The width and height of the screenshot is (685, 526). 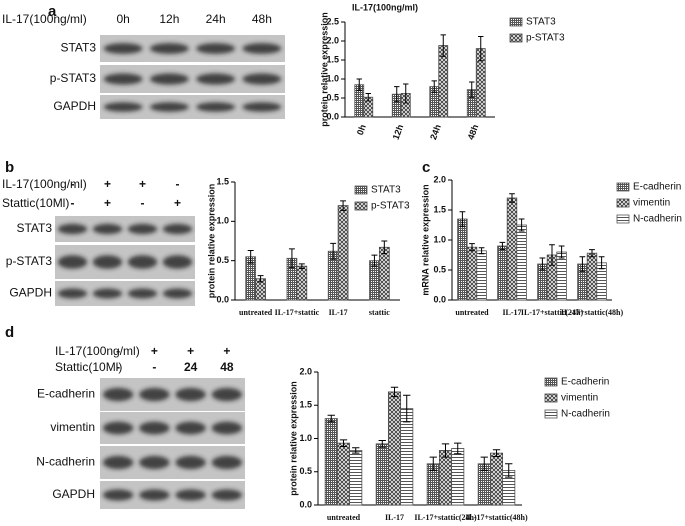 What do you see at coordinates (227, 367) in the screenshot?
I see `condition-sign: 48` at bounding box center [227, 367].